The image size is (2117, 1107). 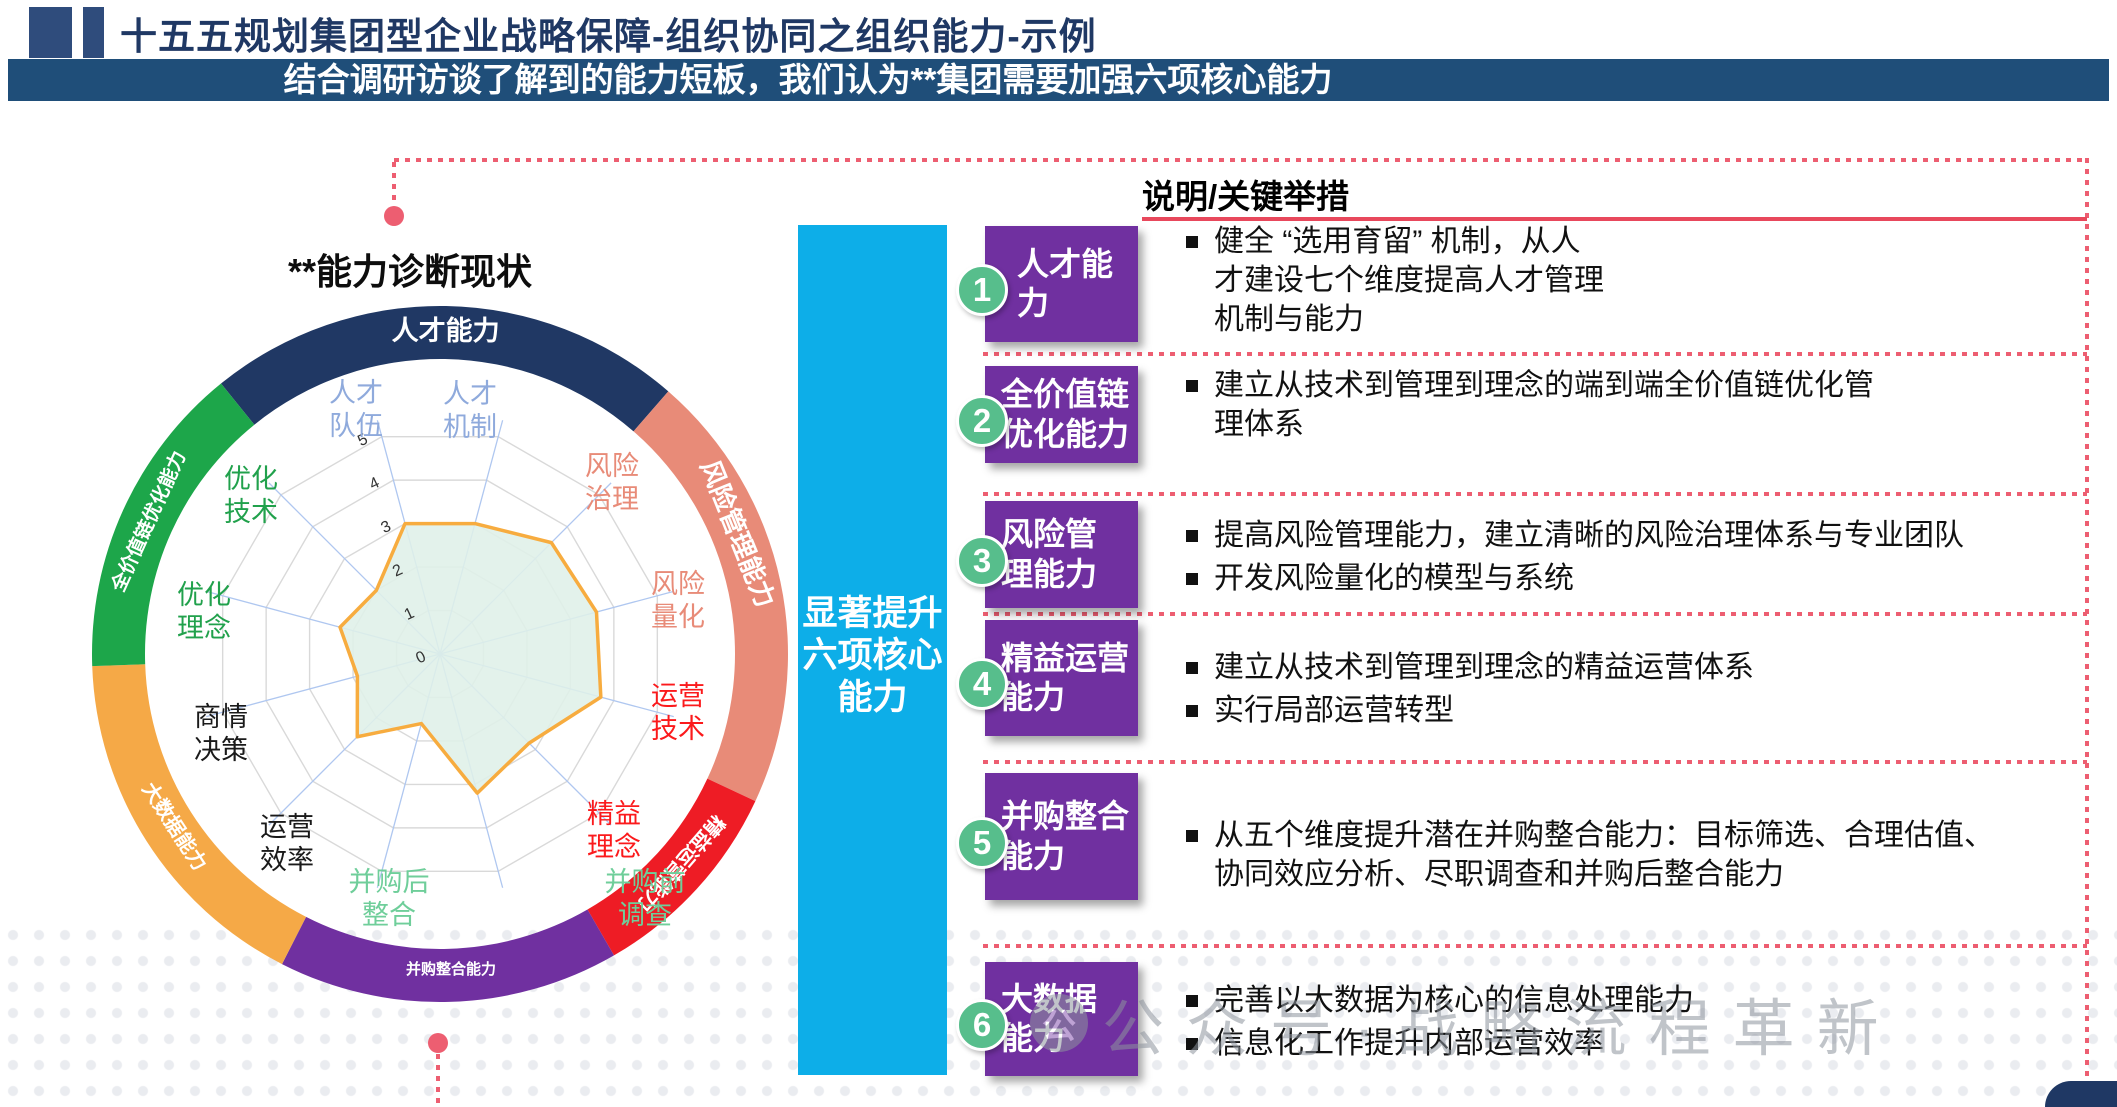 What do you see at coordinates (1059, 1023) in the screenshot?
I see `wechat-account-icon: 公` at bounding box center [1059, 1023].